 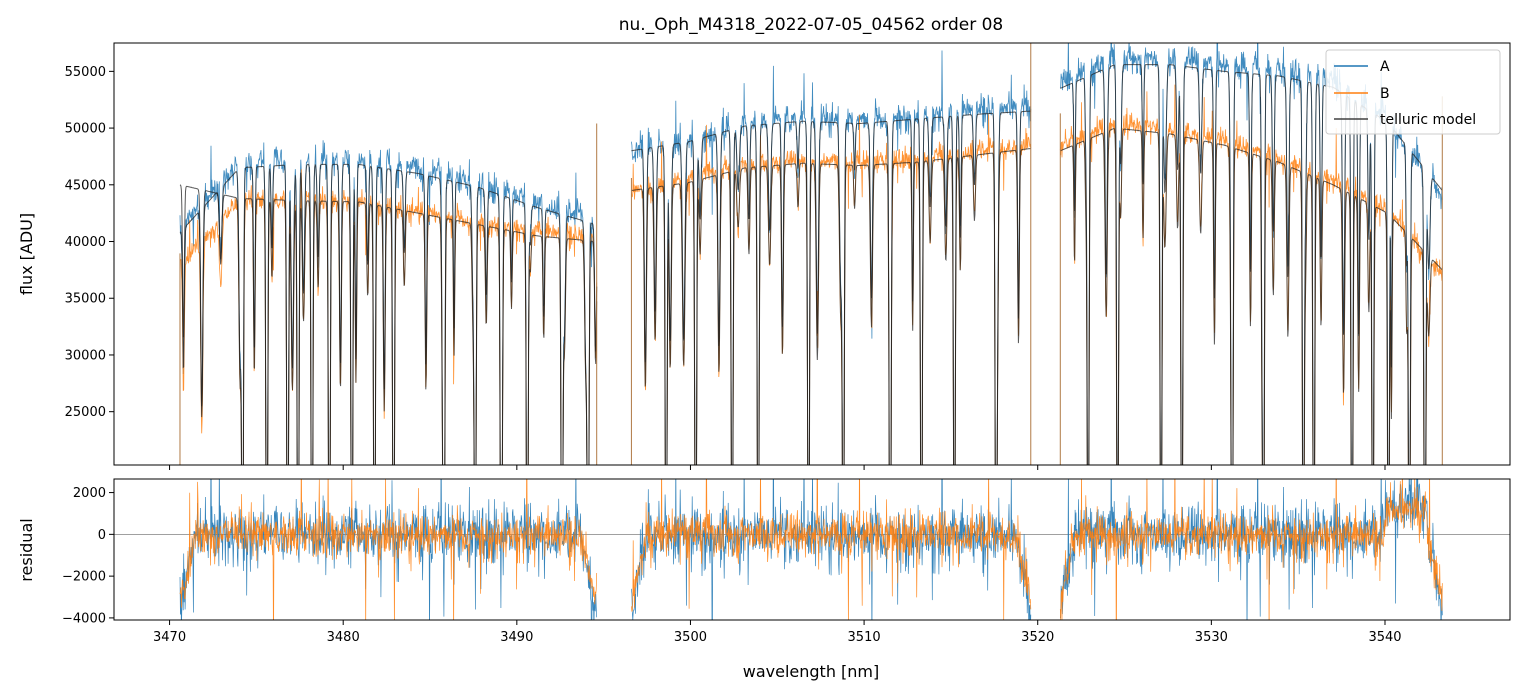 I want to click on residual-y-ticks: −4000 −2000 0 2000, so click(x=88, y=556).